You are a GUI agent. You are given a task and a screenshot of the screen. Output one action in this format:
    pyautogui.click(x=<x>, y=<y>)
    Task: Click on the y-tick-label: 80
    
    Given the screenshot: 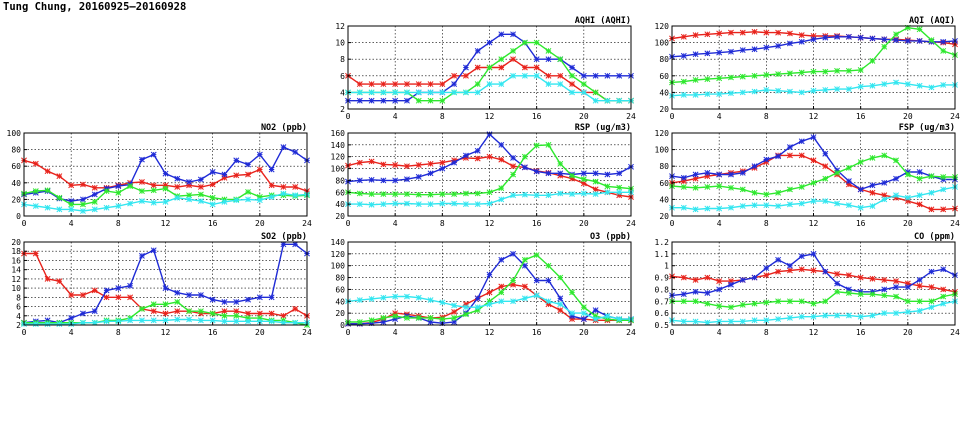 What is the action you would take?
    pyautogui.click(x=340, y=278)
    